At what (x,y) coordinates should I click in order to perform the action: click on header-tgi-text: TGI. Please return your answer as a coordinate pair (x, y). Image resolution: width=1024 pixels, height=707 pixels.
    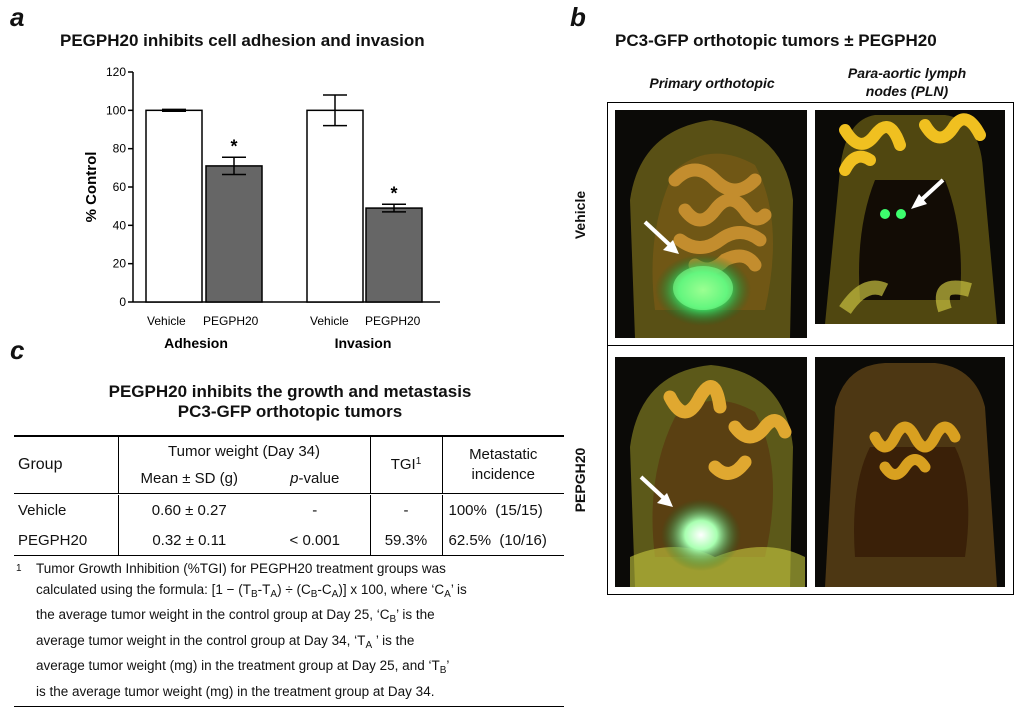
    Looking at the image, I should click on (403, 465).